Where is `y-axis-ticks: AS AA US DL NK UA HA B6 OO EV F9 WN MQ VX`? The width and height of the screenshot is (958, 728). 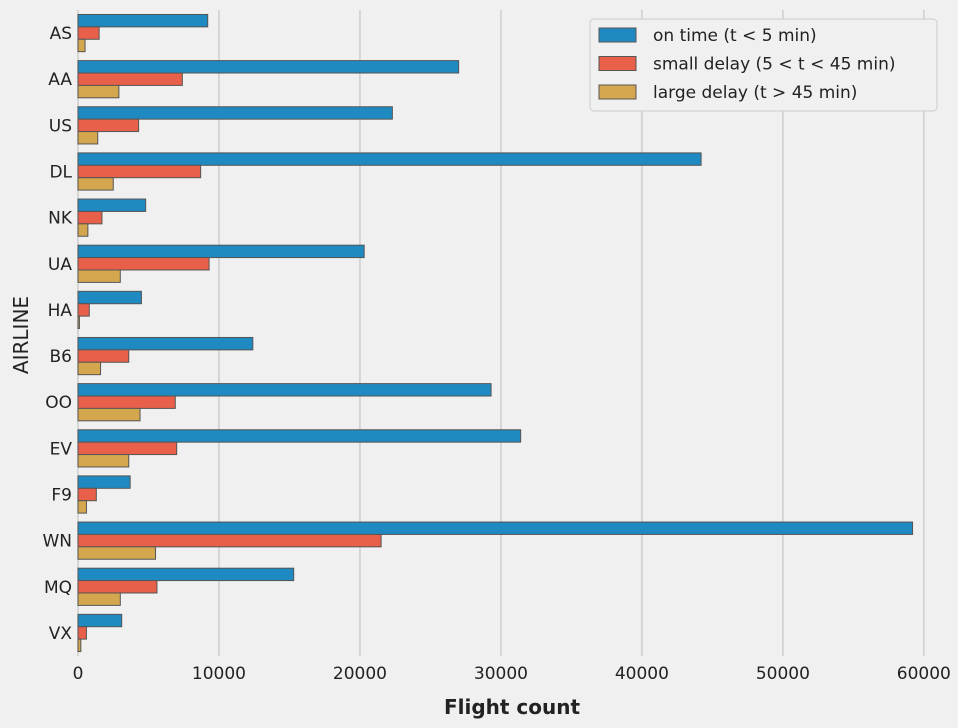
y-axis-ticks: AS AA US DL NK UA HA B6 OO EV F9 WN MQ VX is located at coordinates (57, 334).